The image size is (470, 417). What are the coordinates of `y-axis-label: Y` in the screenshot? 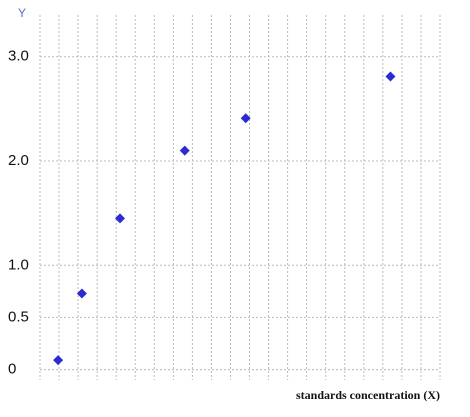 It's located at (22, 13).